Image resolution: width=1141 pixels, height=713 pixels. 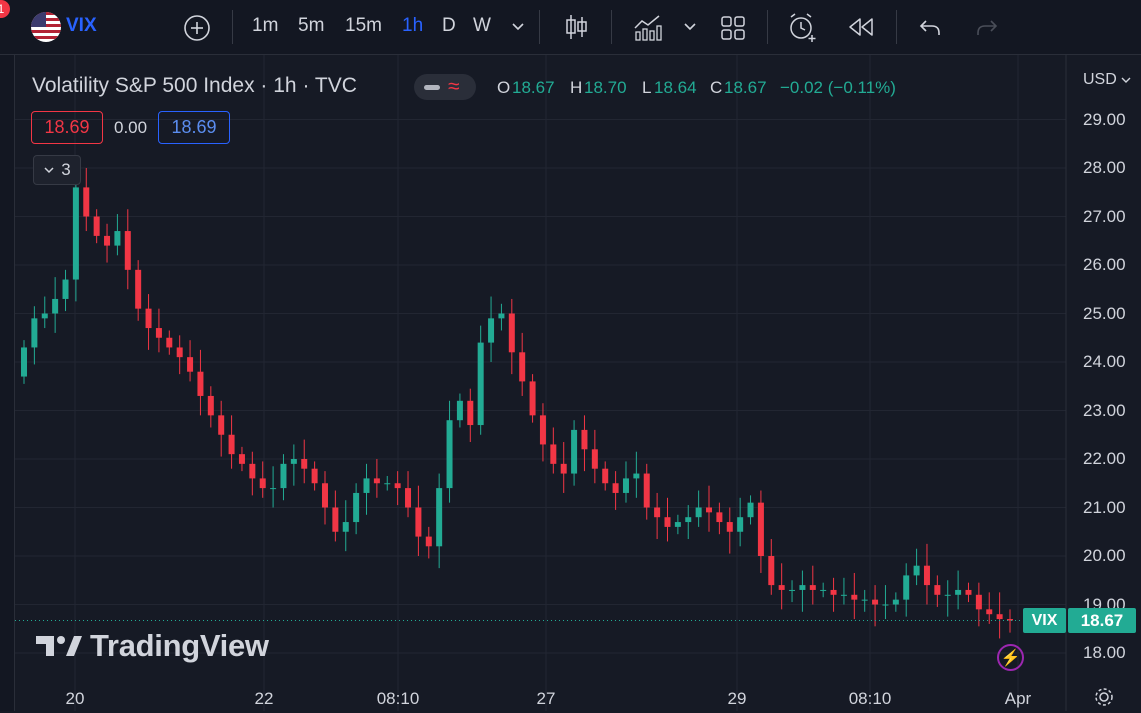 What do you see at coordinates (7, 383) in the screenshot?
I see `drawing-toolbar-strip` at bounding box center [7, 383].